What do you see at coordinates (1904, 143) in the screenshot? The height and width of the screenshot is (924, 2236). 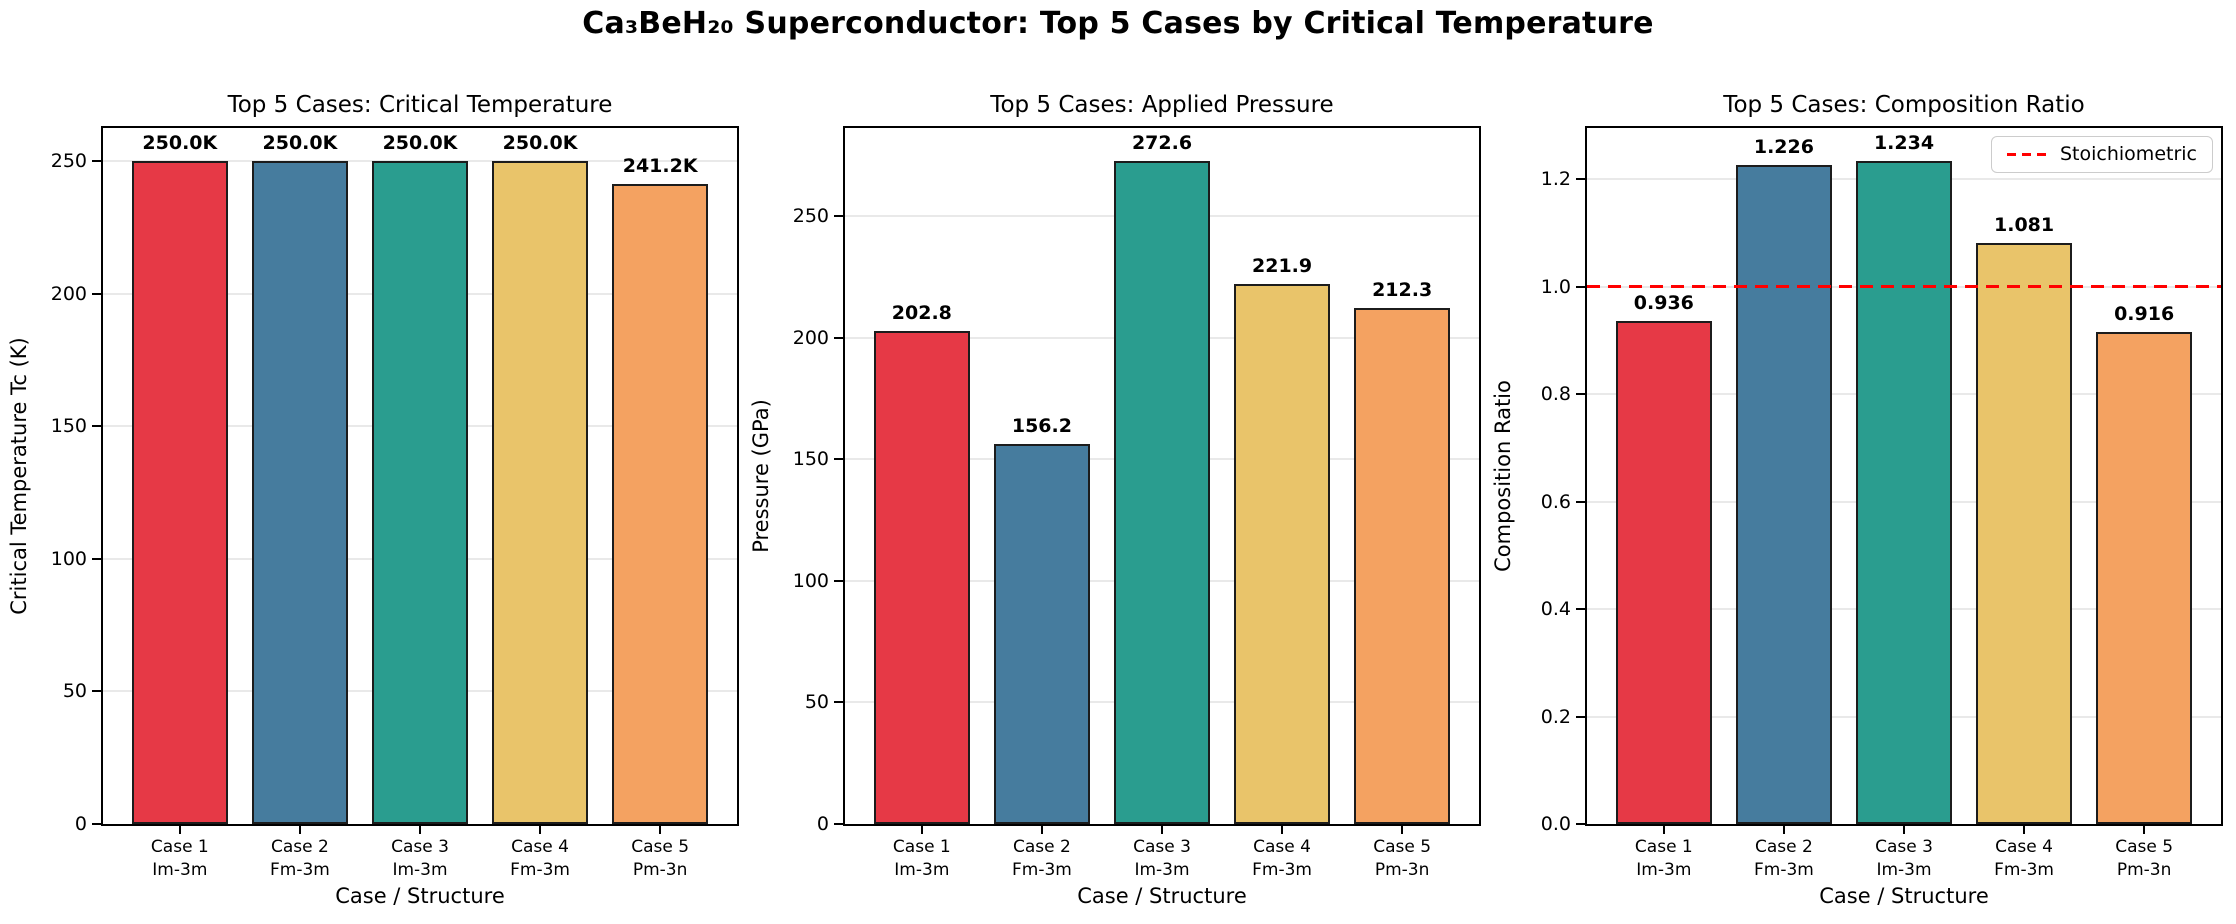 I see `bar-value-label: 1.234` at bounding box center [1904, 143].